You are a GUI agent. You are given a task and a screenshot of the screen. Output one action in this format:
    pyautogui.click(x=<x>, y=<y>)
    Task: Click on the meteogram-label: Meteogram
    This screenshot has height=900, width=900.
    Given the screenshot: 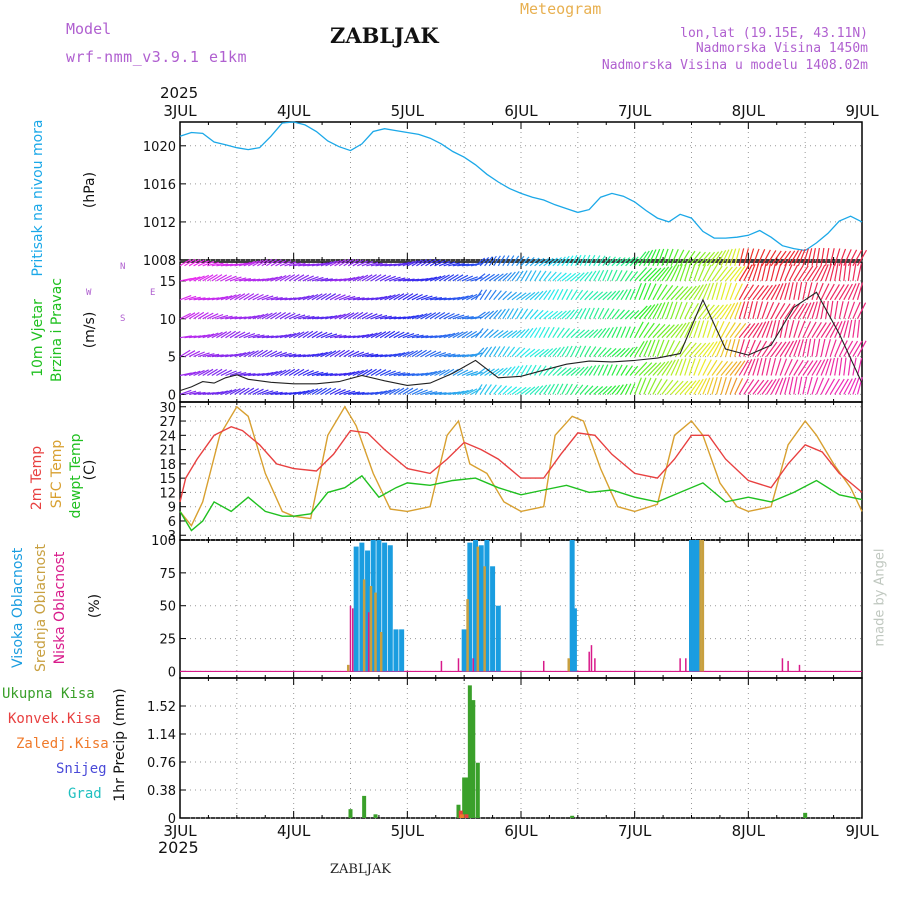 What is the action you would take?
    pyautogui.click(x=561, y=9)
    